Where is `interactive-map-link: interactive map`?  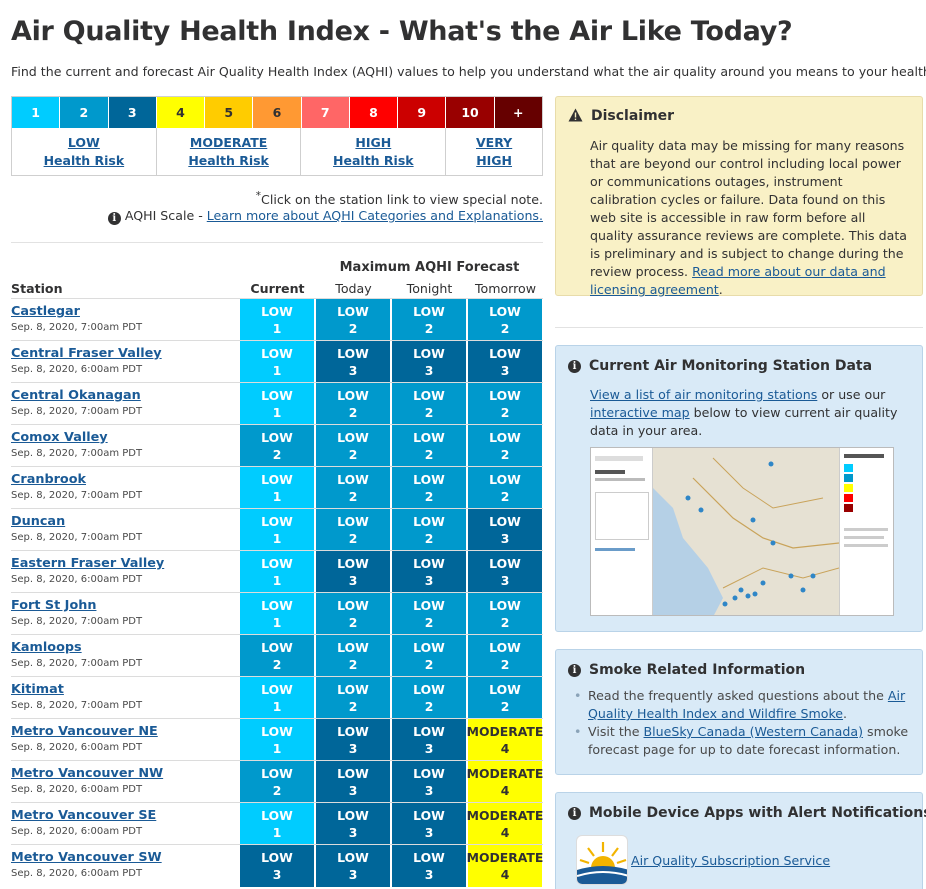 interactive-map-link: interactive map is located at coordinates (640, 412).